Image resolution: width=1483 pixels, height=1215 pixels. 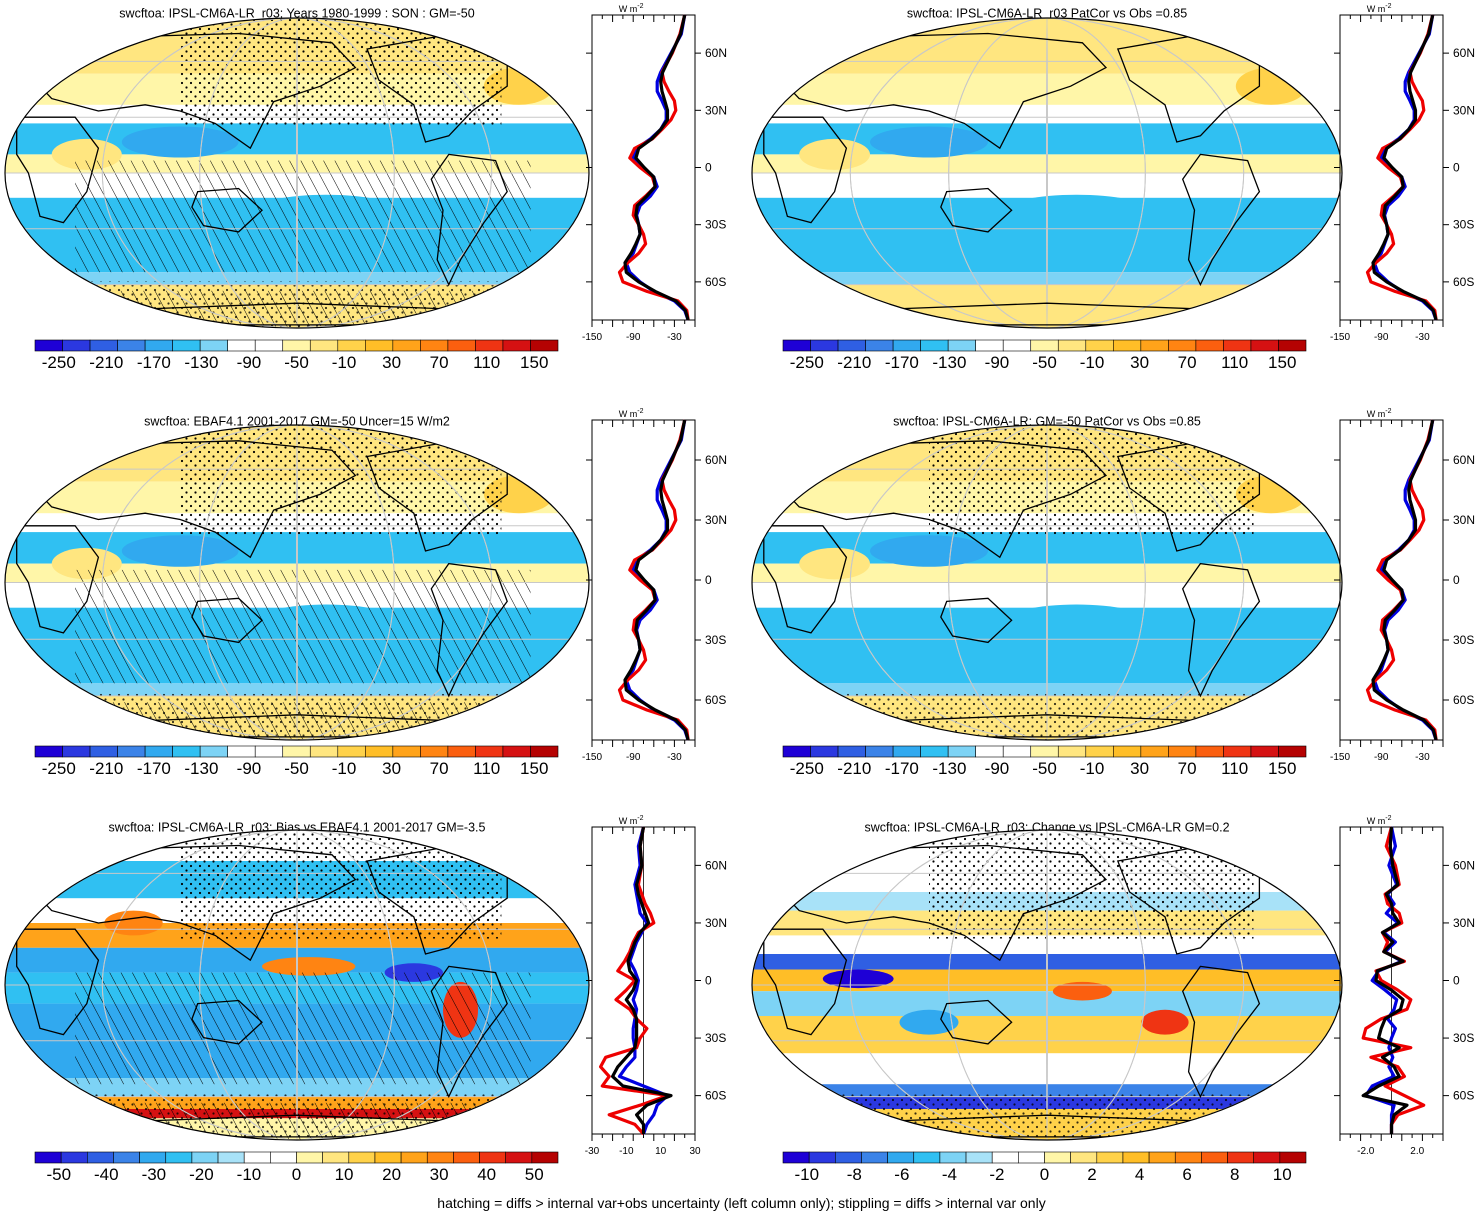 What do you see at coordinates (1464, 110) in the screenshot?
I see `profile-lat-label: 30N` at bounding box center [1464, 110].